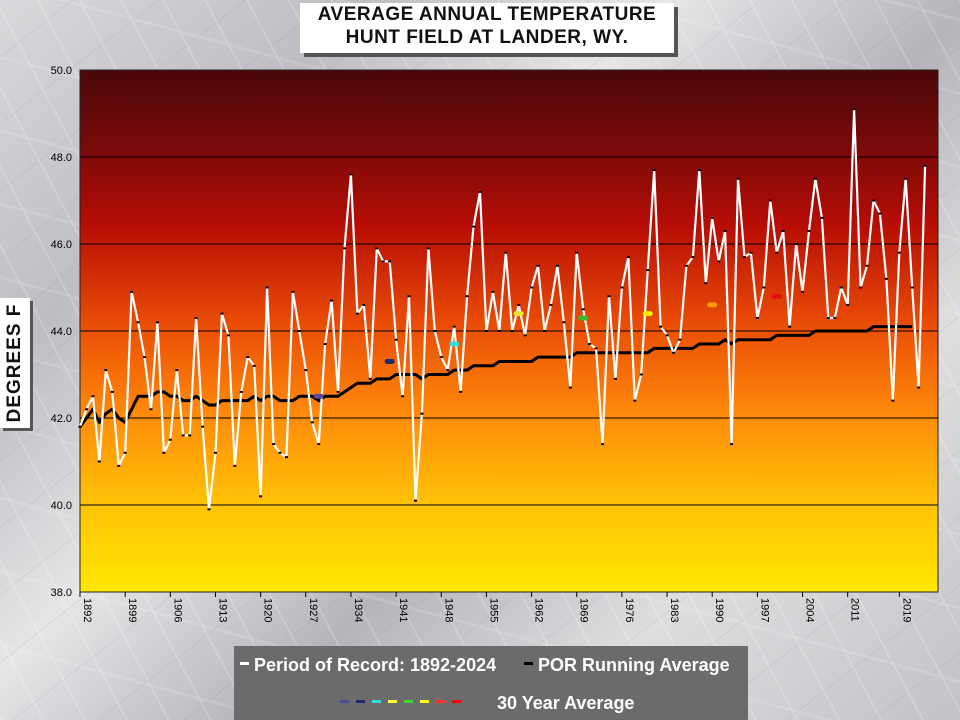 The height and width of the screenshot is (720, 960). Describe the element at coordinates (268, 610) in the screenshot. I see `x-tick-label: 1920` at that location.